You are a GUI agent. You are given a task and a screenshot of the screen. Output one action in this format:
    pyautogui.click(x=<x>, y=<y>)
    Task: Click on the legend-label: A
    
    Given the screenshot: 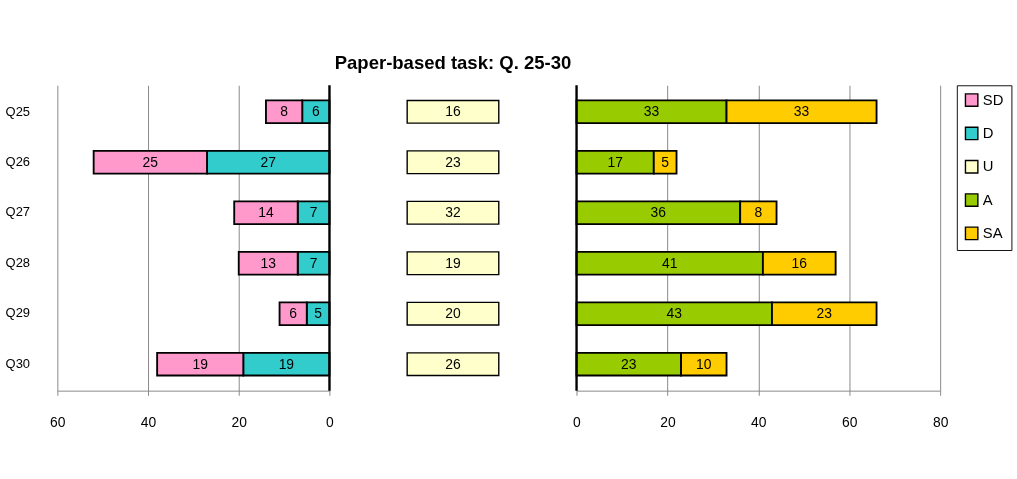 What is the action you would take?
    pyautogui.click(x=987, y=199)
    